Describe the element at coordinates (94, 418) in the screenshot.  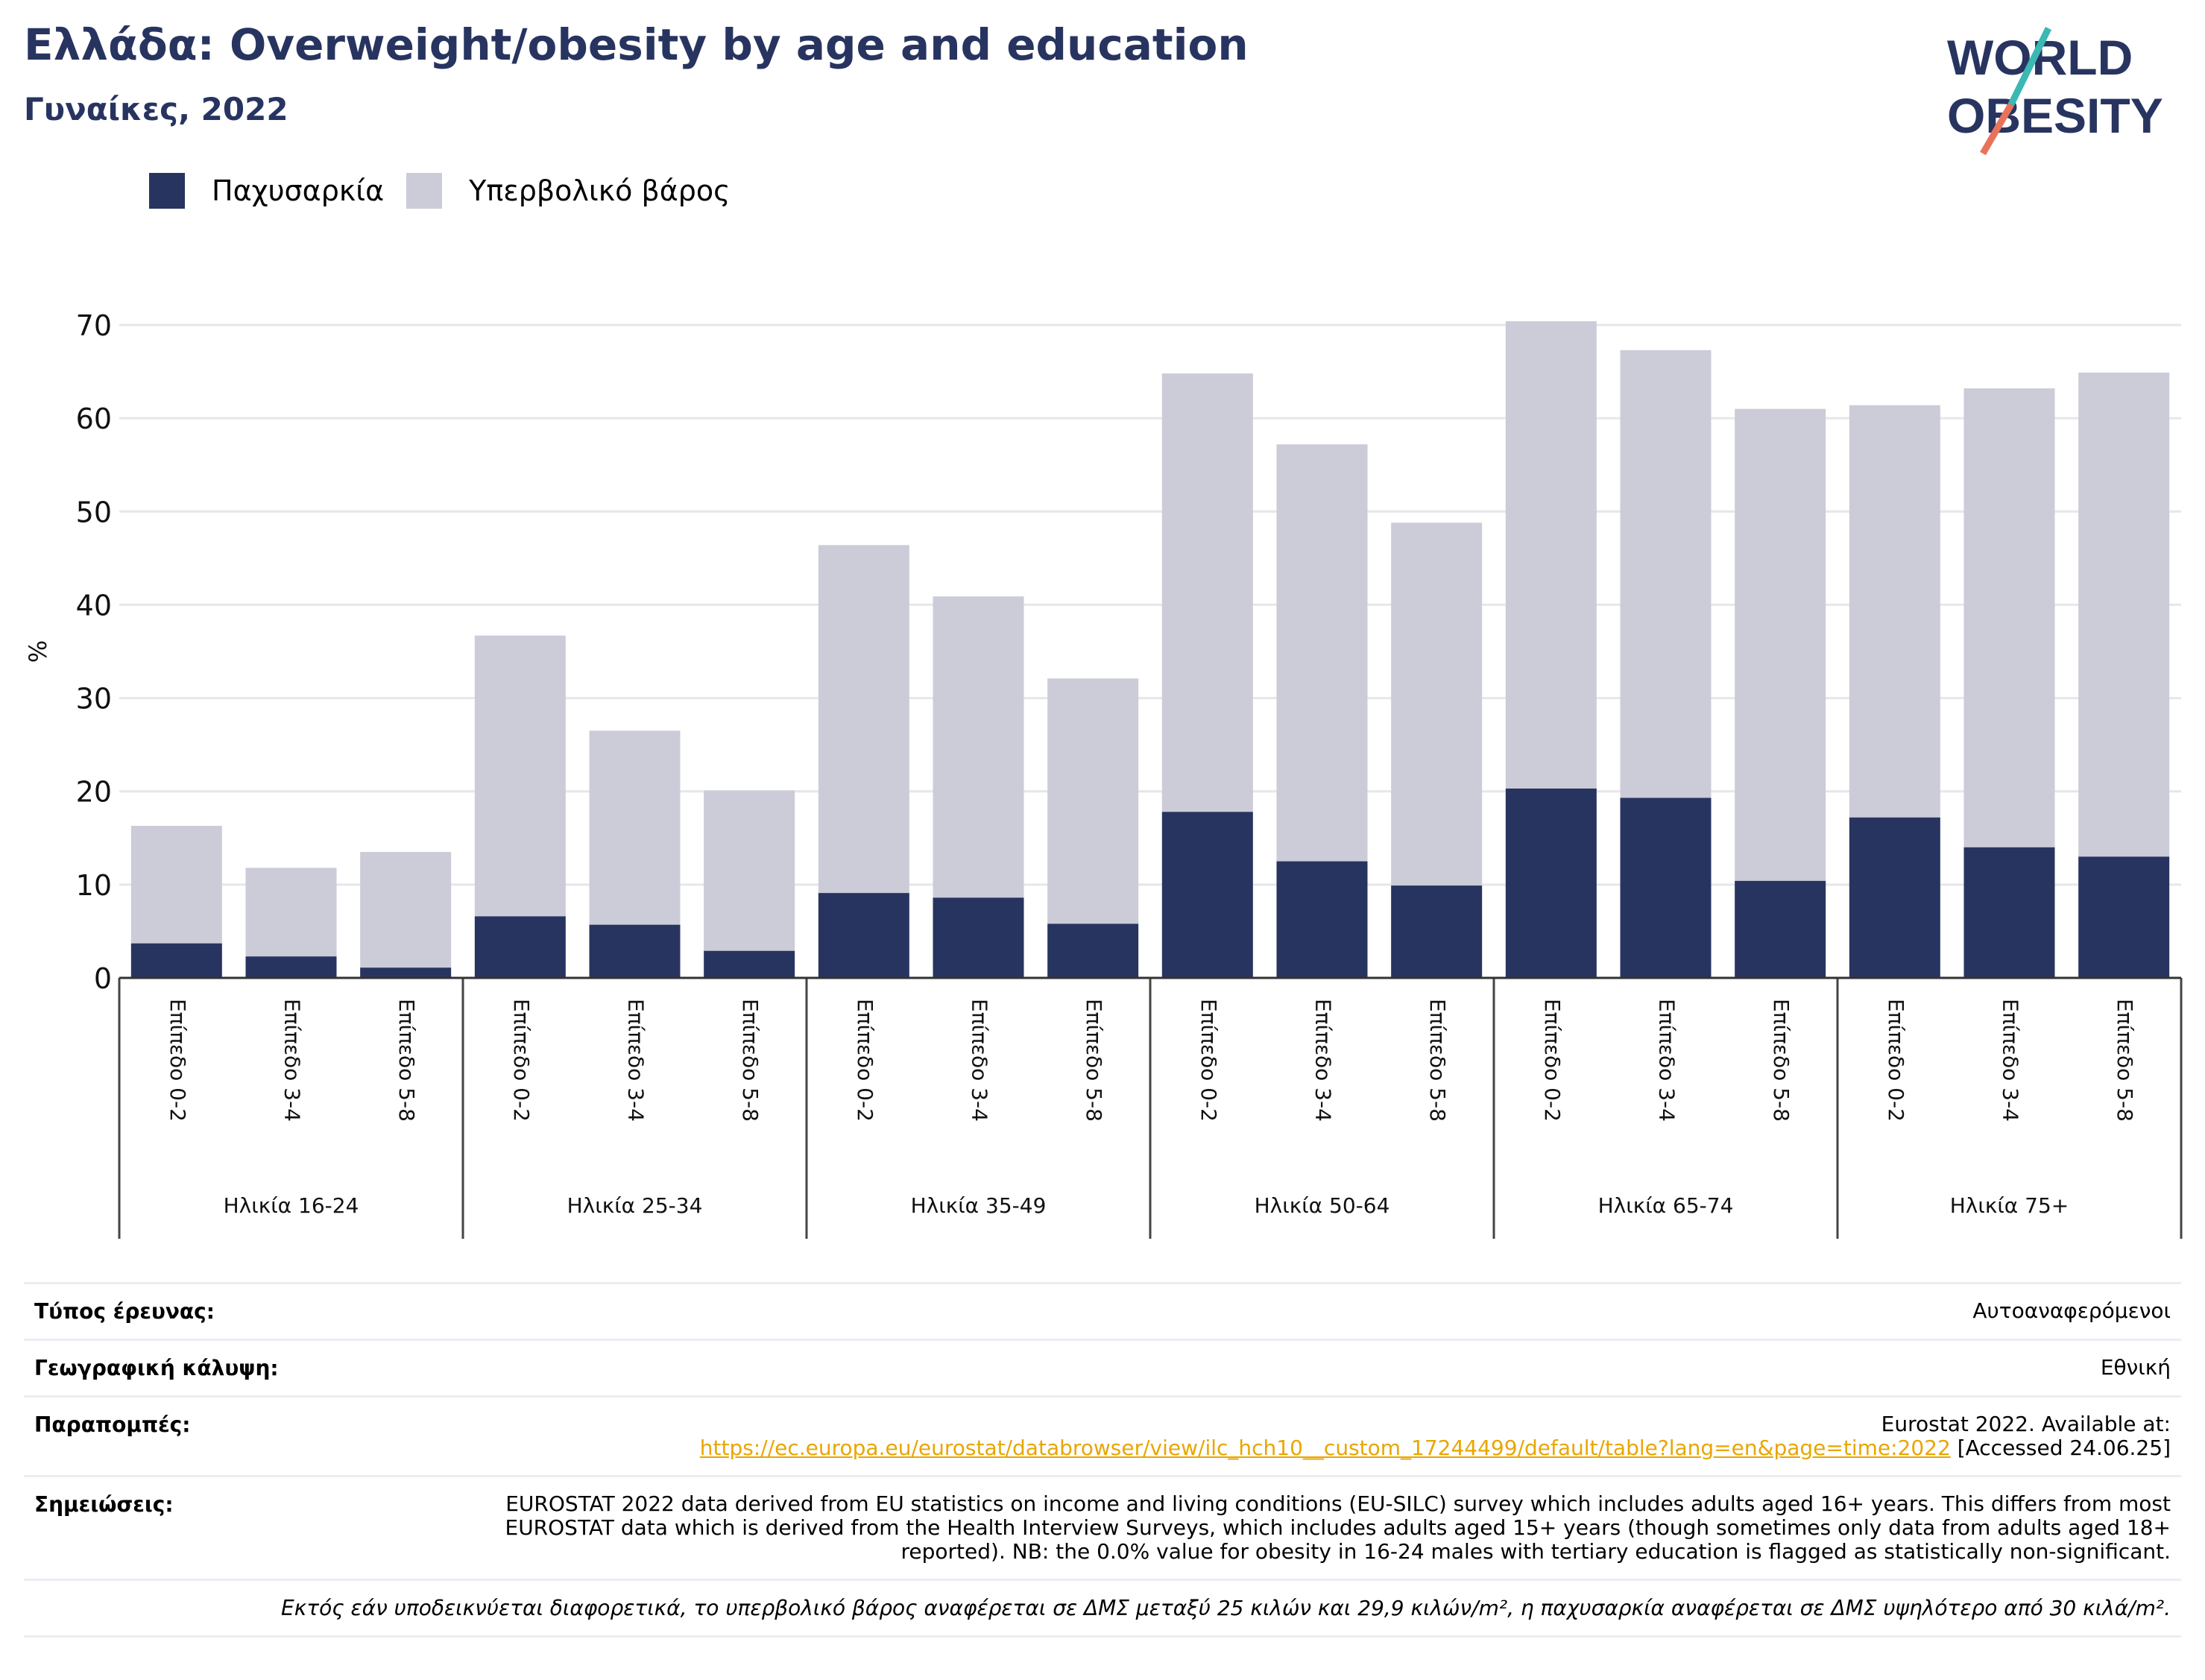
I see `y-tick-label: 60` at that location.